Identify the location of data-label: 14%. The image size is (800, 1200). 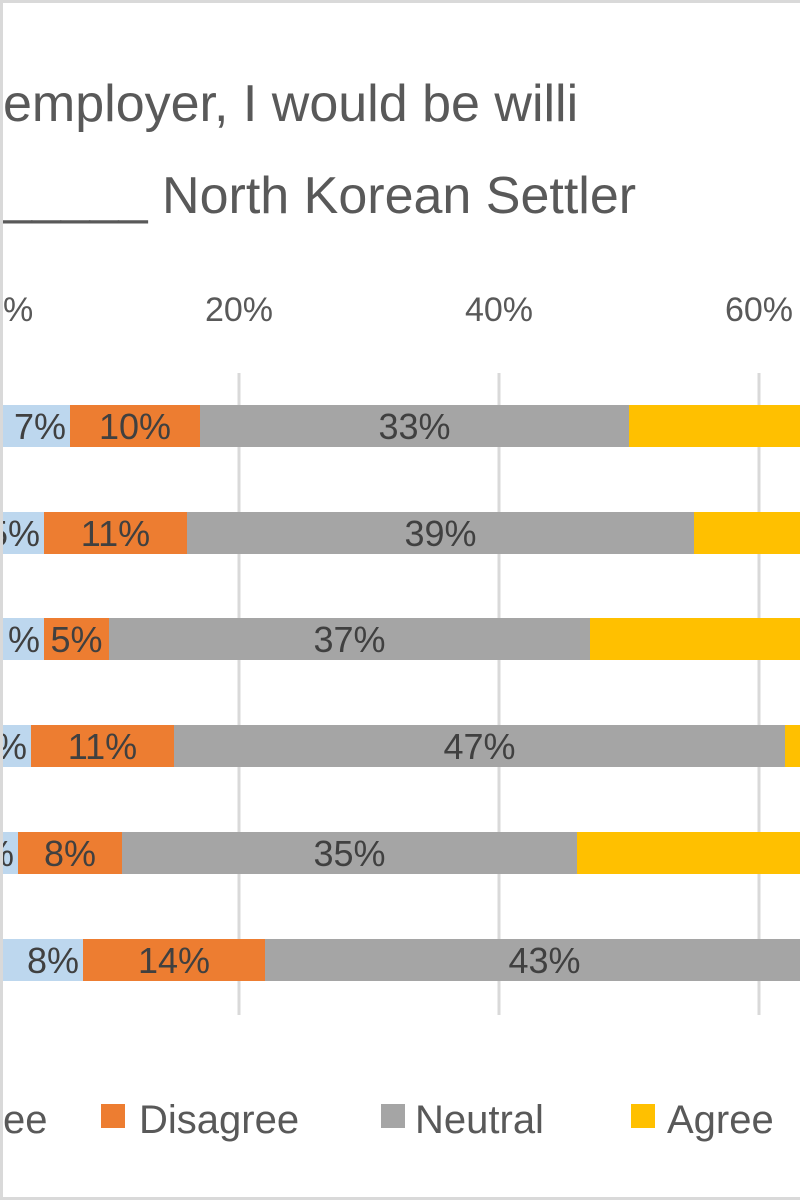
(174, 960).